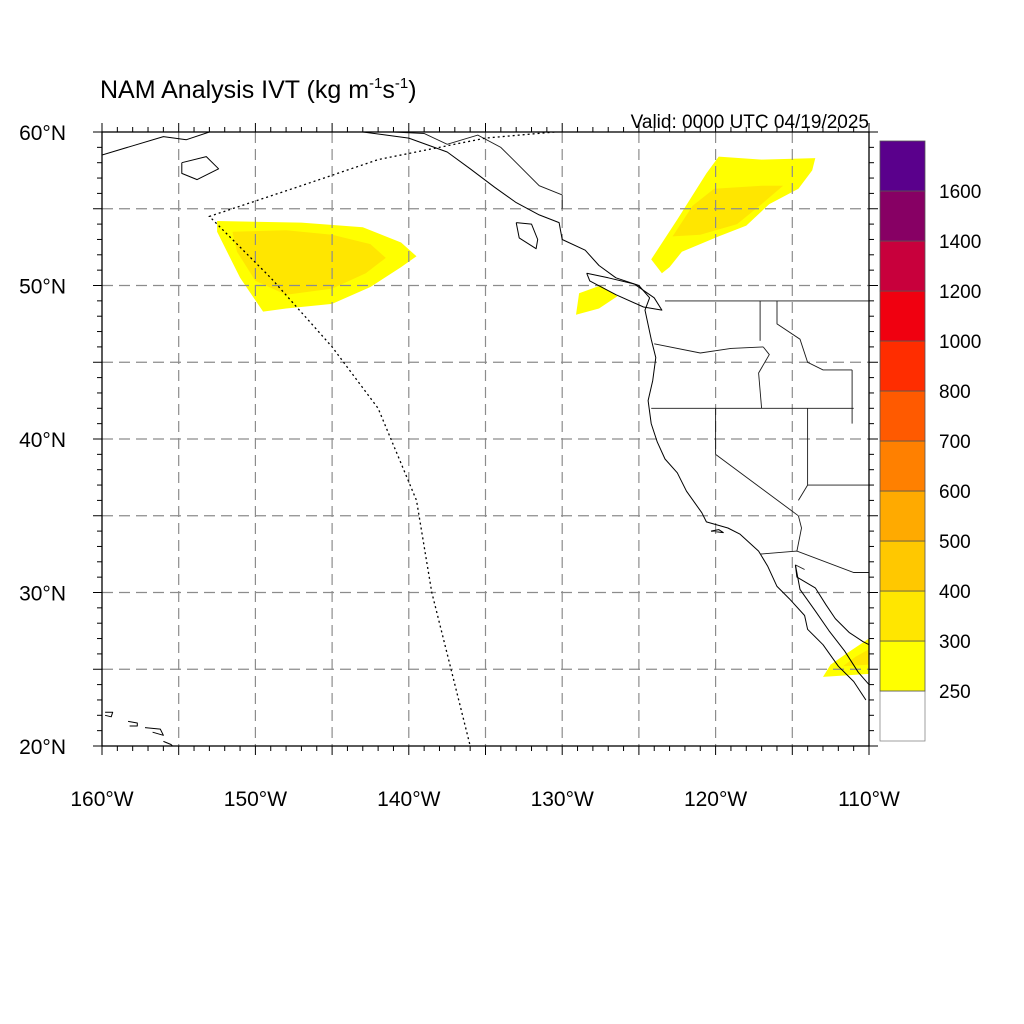 The width and height of the screenshot is (1024, 1024). Describe the element at coordinates (930, 441) in the screenshot. I see `colorbar: 250 300 400 500 600 700 800 1000 1200 1400 1600` at that location.